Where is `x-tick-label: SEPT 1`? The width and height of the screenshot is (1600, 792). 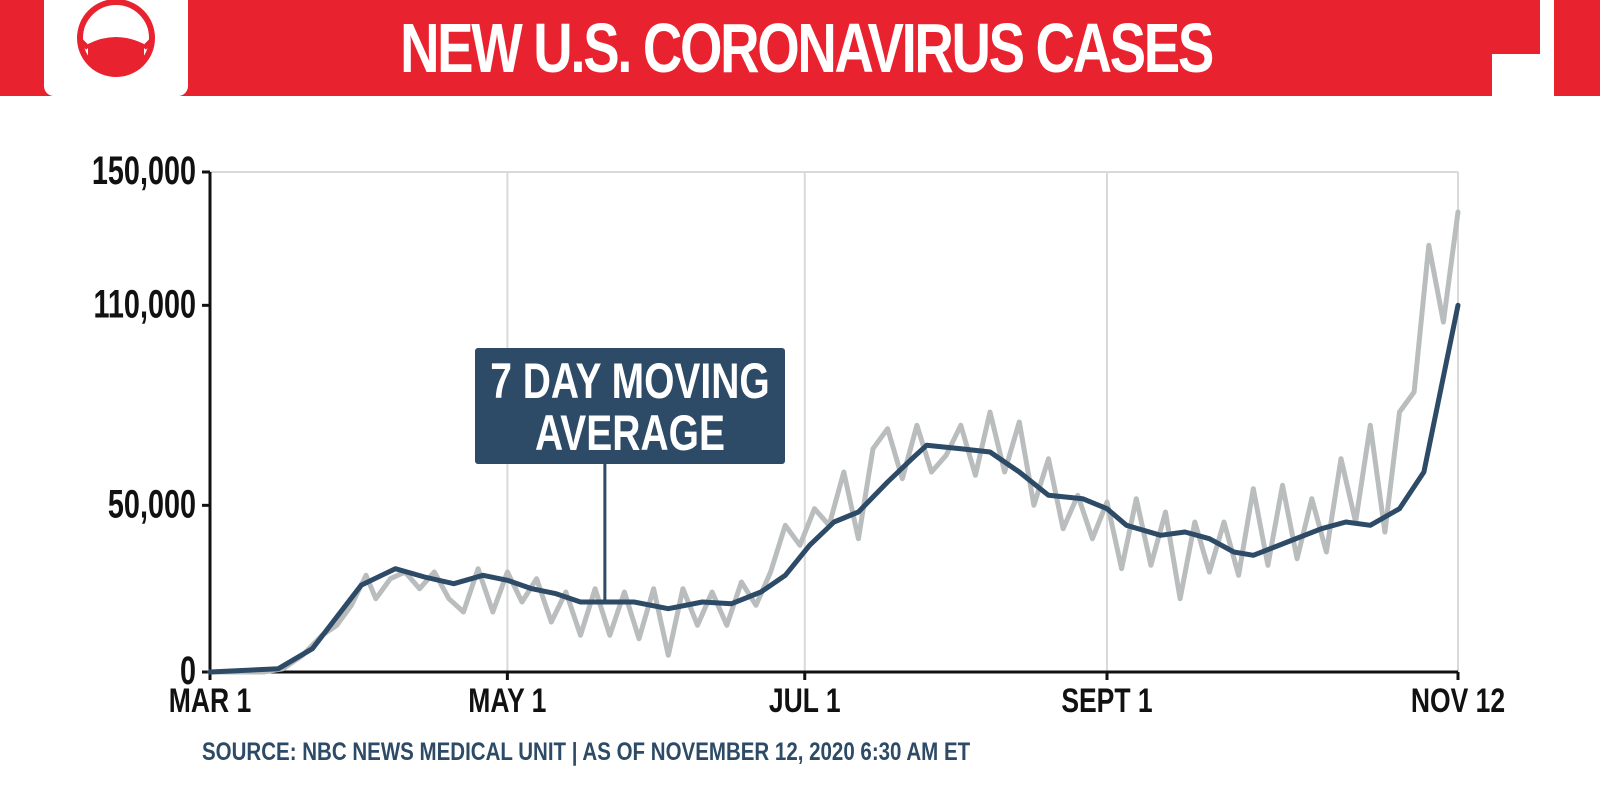
x-tick-label: SEPT 1 is located at coordinates (1106, 701).